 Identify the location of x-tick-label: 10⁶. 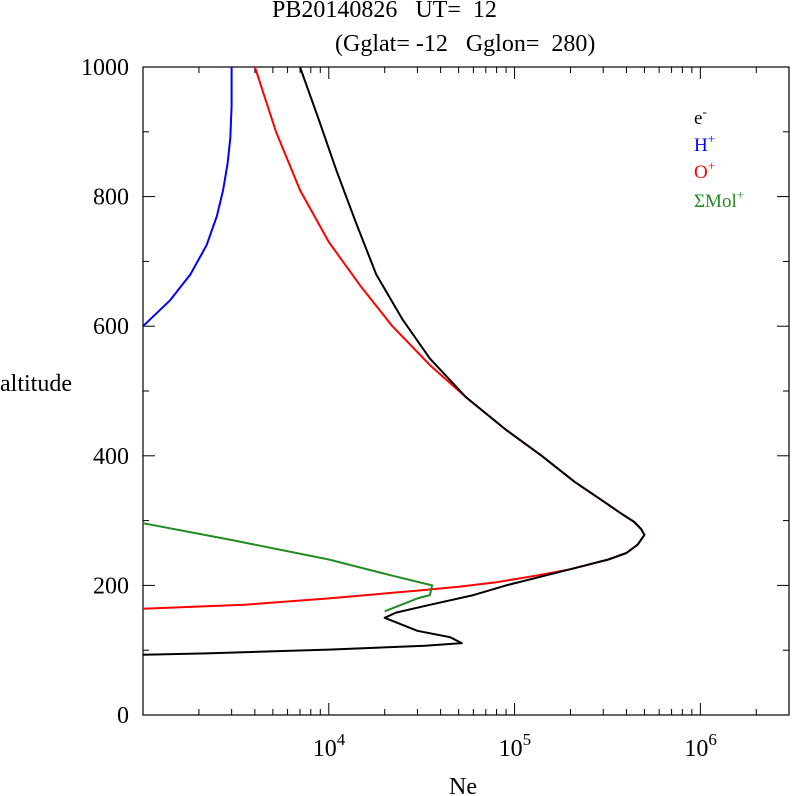
(700, 746).